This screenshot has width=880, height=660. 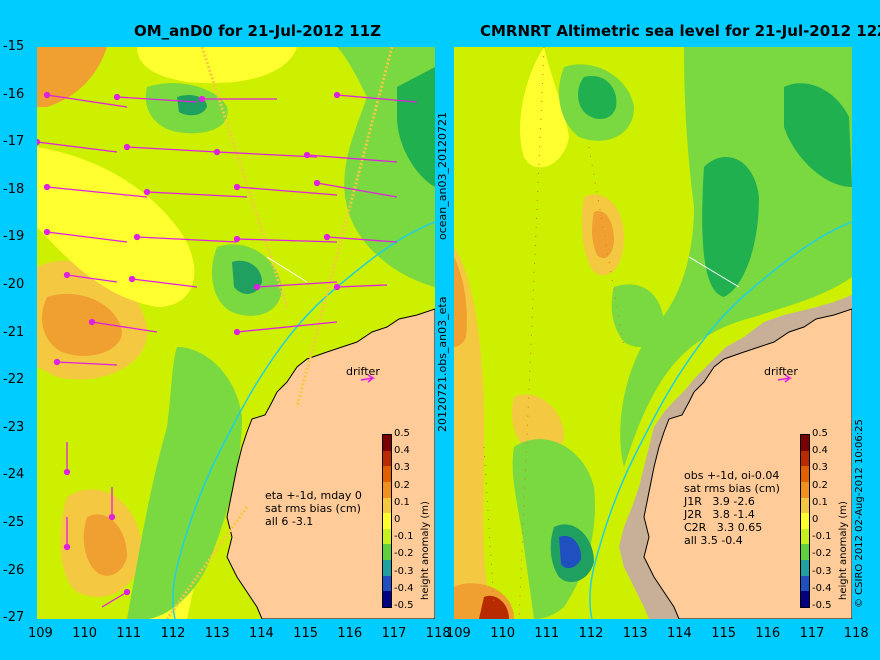 What do you see at coordinates (425, 550) in the screenshot?
I see `left-colorbar-label: height anomaly (m)` at bounding box center [425, 550].